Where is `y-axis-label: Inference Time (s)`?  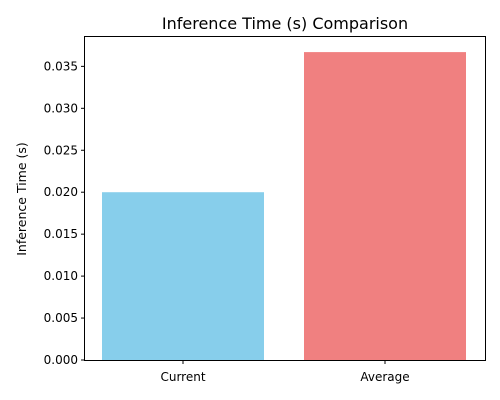
y-axis-label: Inference Time (s) is located at coordinates (21, 199).